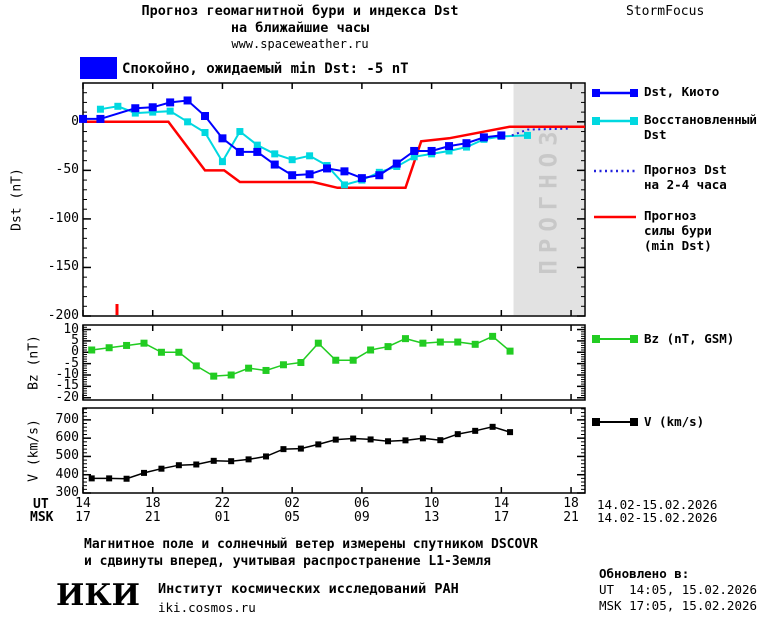 The image size is (760, 620). Describe the element at coordinates (541, 132) in the screenshot. I see `series-dst-forecast` at that location.